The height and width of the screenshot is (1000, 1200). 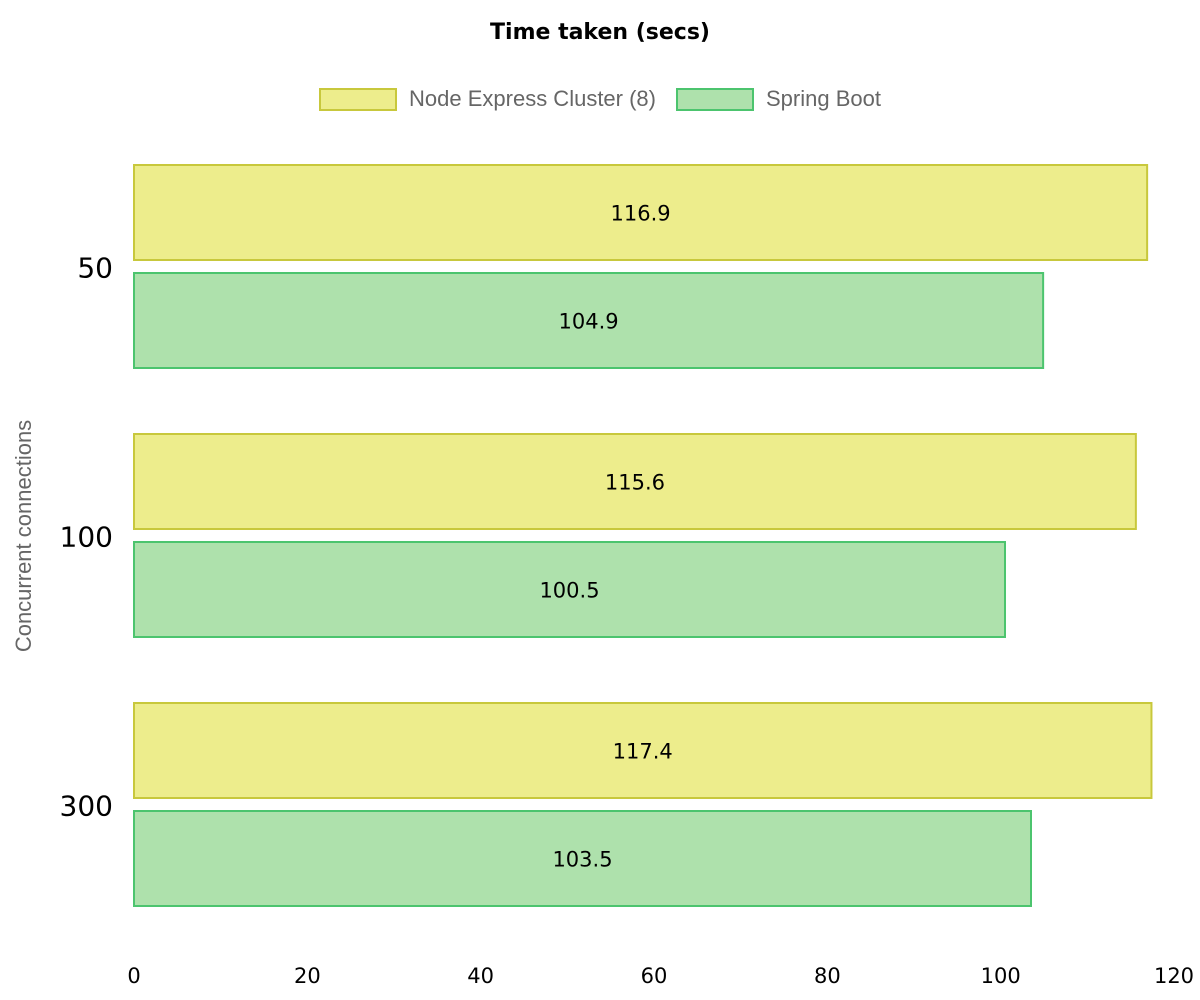 I want to click on legend-swatch-spring, so click(x=715, y=99).